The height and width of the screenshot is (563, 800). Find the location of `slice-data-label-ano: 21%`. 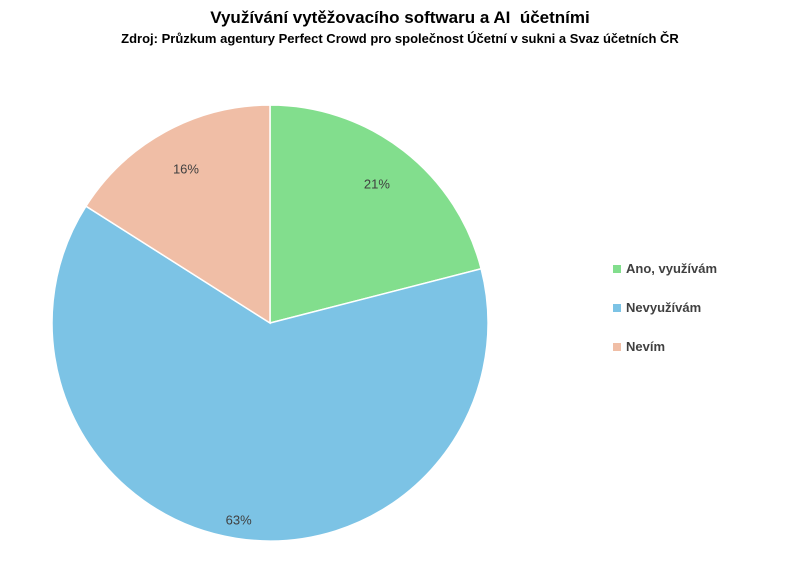

slice-data-label-ano: 21% is located at coordinates (377, 184).